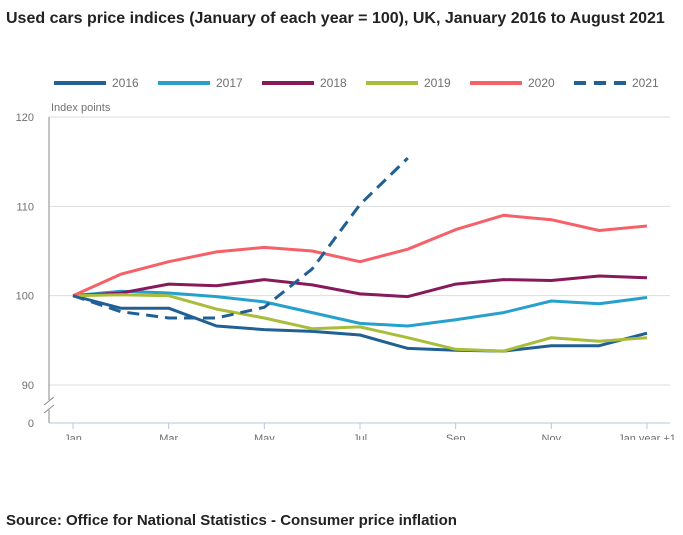  What do you see at coordinates (360, 255) in the screenshot?
I see `series-line-2020` at bounding box center [360, 255].